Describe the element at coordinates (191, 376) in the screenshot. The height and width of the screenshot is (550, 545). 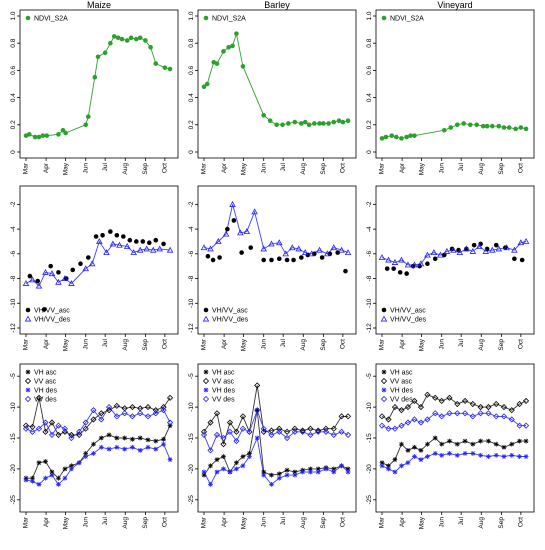
I see `y-tick-label: -5` at that location.